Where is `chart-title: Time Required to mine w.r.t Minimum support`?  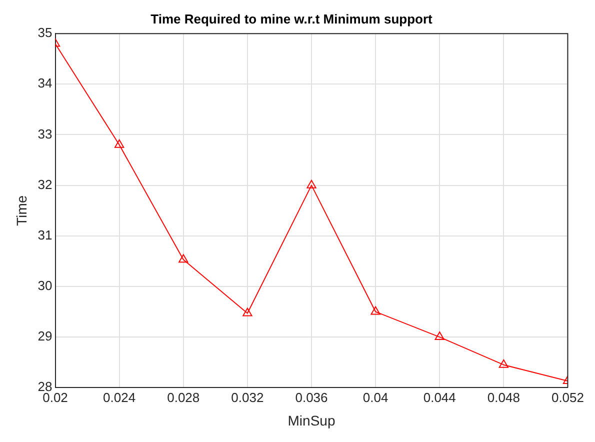 chart-title: Time Required to mine w.r.t Minimum support is located at coordinates (292, 18).